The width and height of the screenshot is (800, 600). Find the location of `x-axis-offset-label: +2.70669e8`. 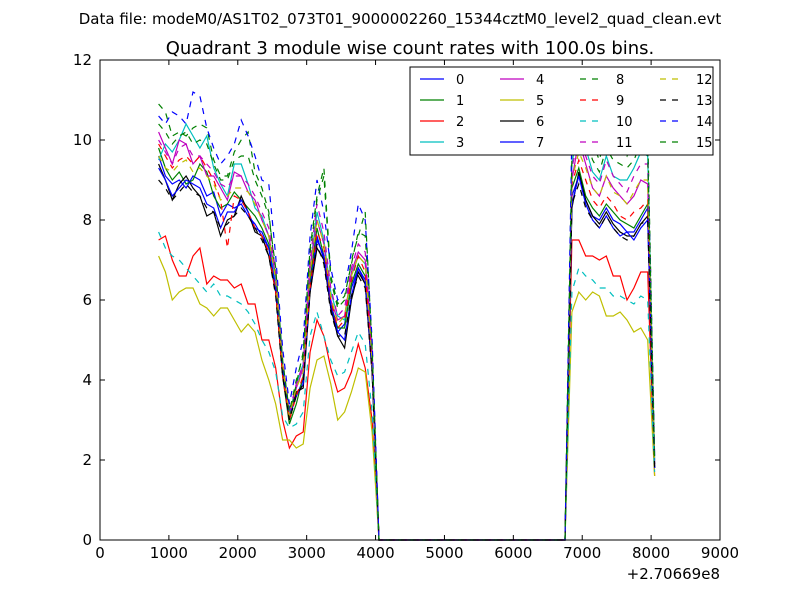

x-axis-offset-label: +2.70669e8 is located at coordinates (673, 574).